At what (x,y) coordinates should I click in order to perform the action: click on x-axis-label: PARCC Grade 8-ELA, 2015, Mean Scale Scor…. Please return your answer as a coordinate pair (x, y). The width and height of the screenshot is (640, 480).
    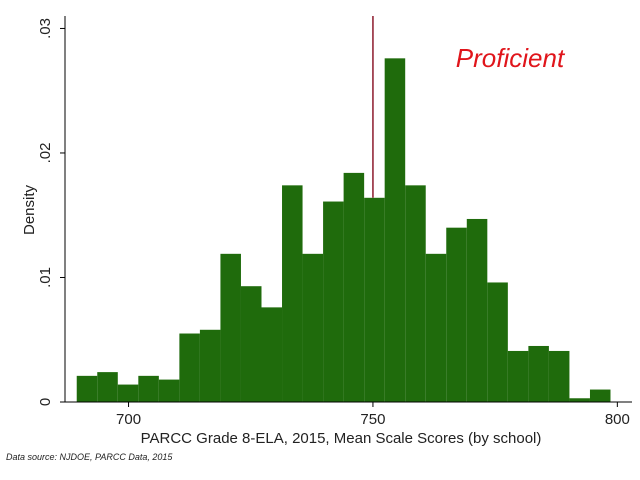
    Looking at the image, I should click on (341, 438).